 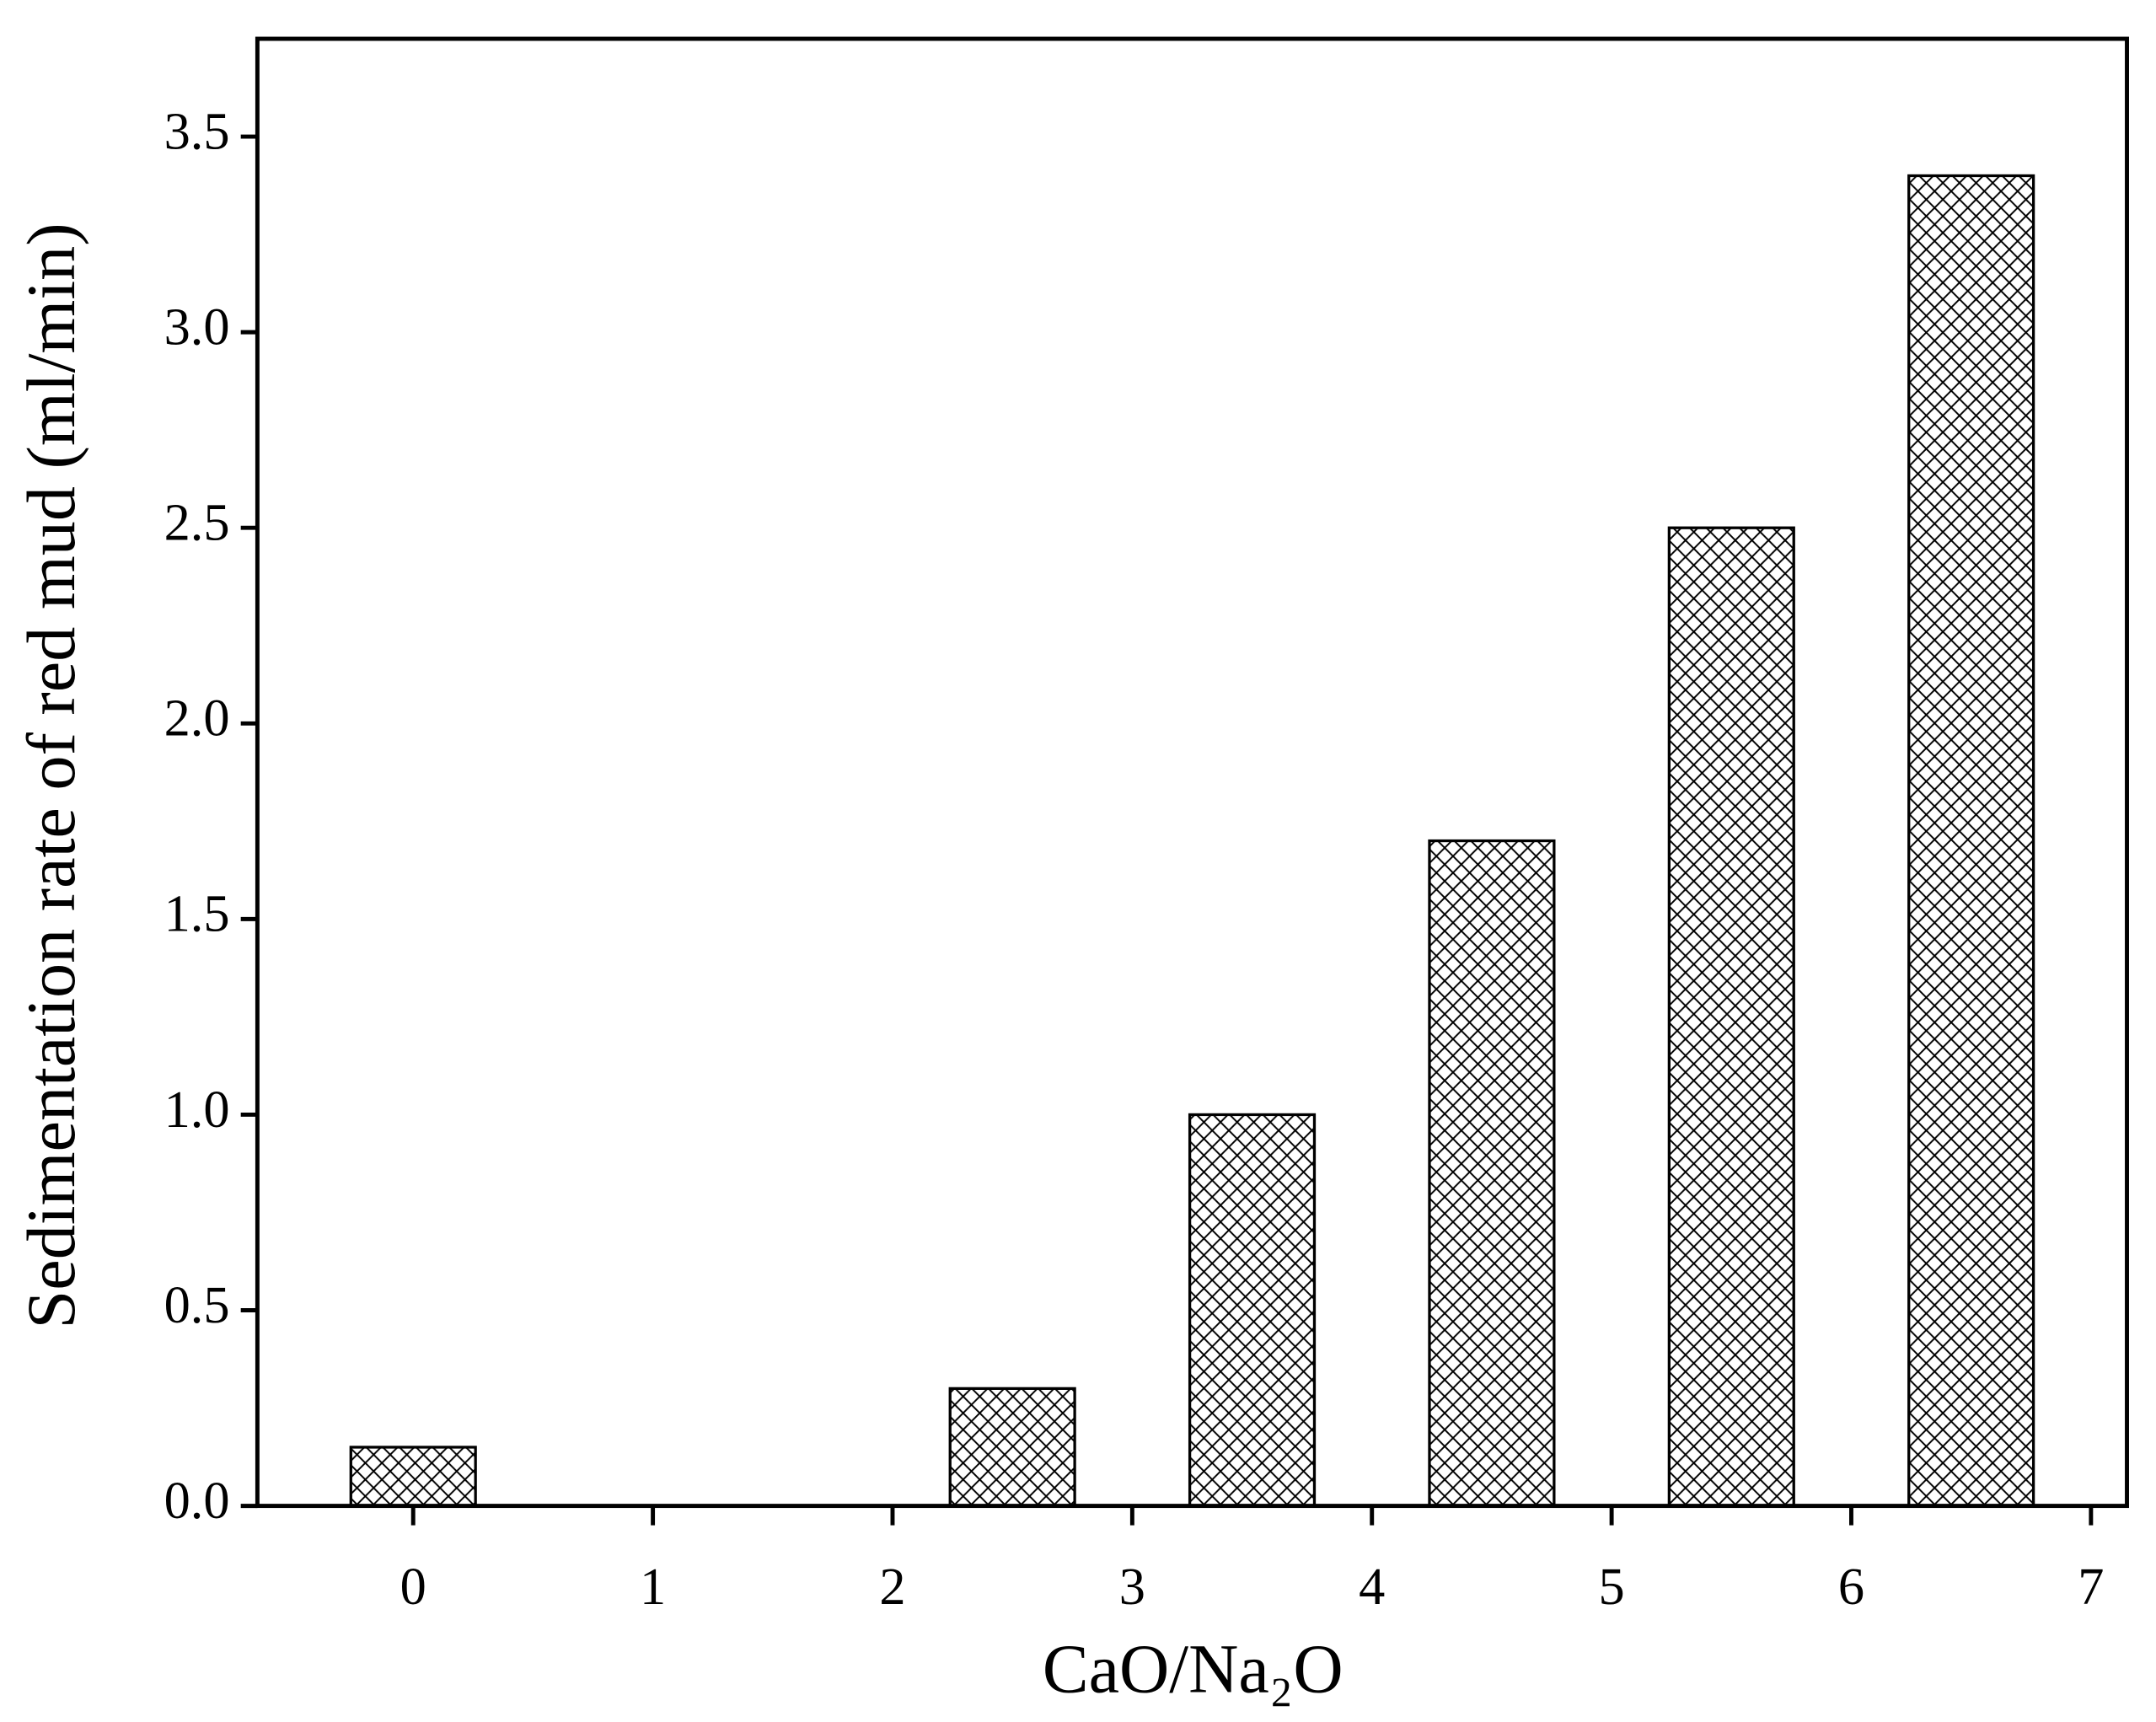 What do you see at coordinates (197, 913) in the screenshot?
I see `y-tick-label: 1.5` at bounding box center [197, 913].